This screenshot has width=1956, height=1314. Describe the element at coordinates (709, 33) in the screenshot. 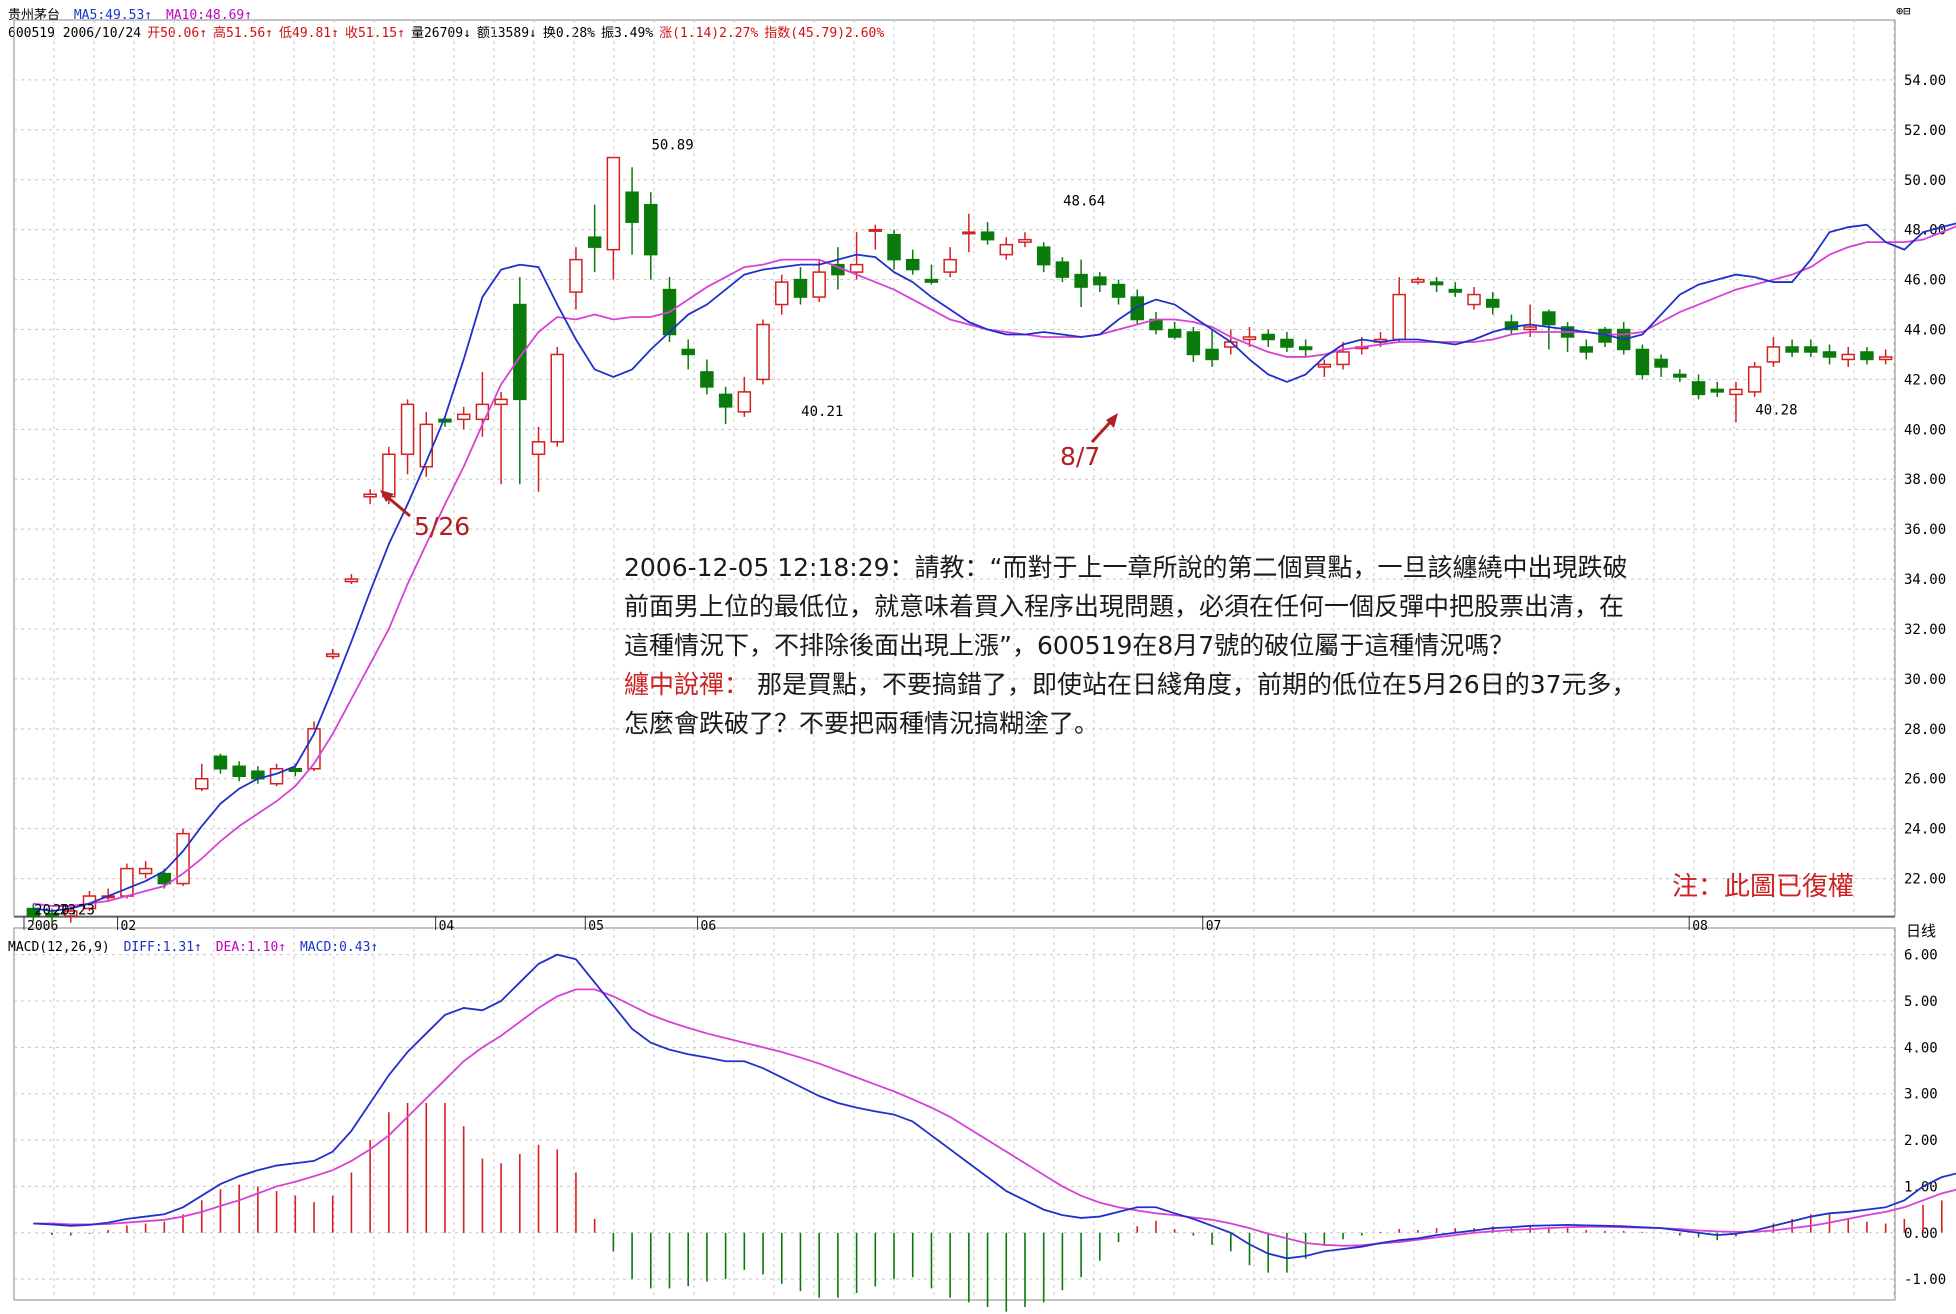

I see `header-field-9: 涨(1.14)2.27%` at that location.